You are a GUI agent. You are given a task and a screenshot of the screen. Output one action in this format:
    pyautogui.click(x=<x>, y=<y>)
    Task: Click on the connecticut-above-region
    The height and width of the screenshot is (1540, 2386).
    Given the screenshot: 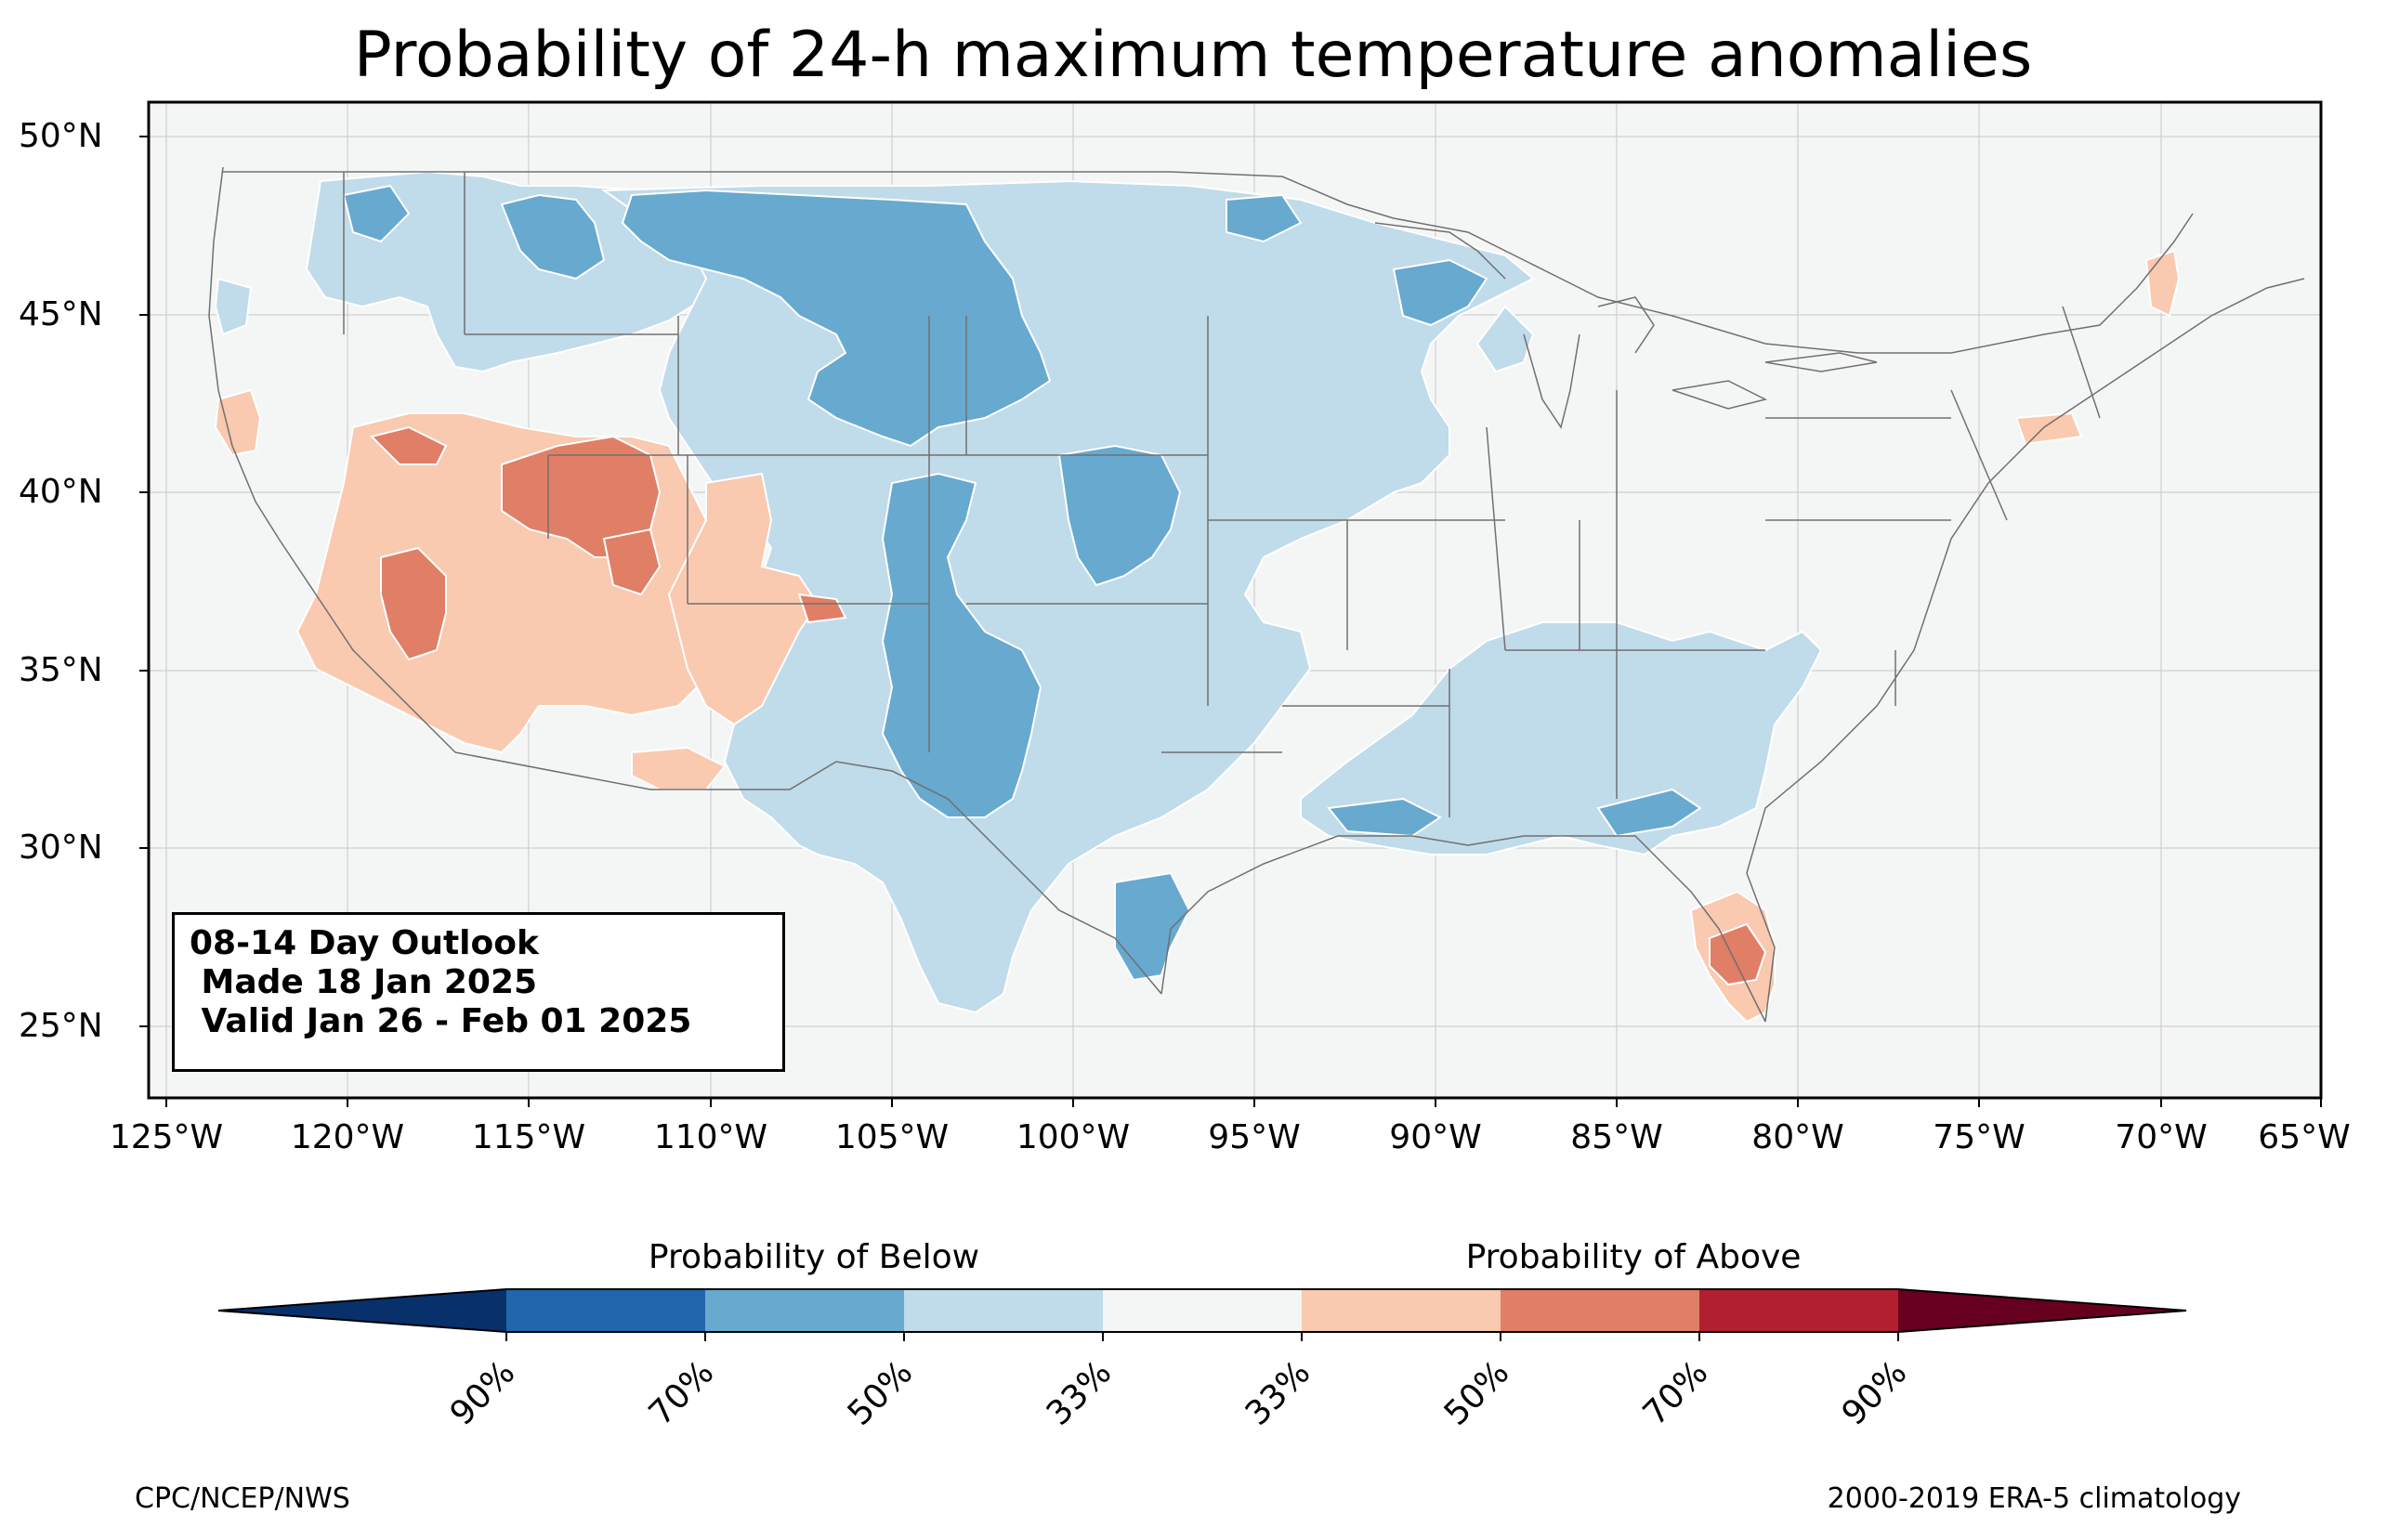 What is the action you would take?
    pyautogui.click(x=2048, y=428)
    